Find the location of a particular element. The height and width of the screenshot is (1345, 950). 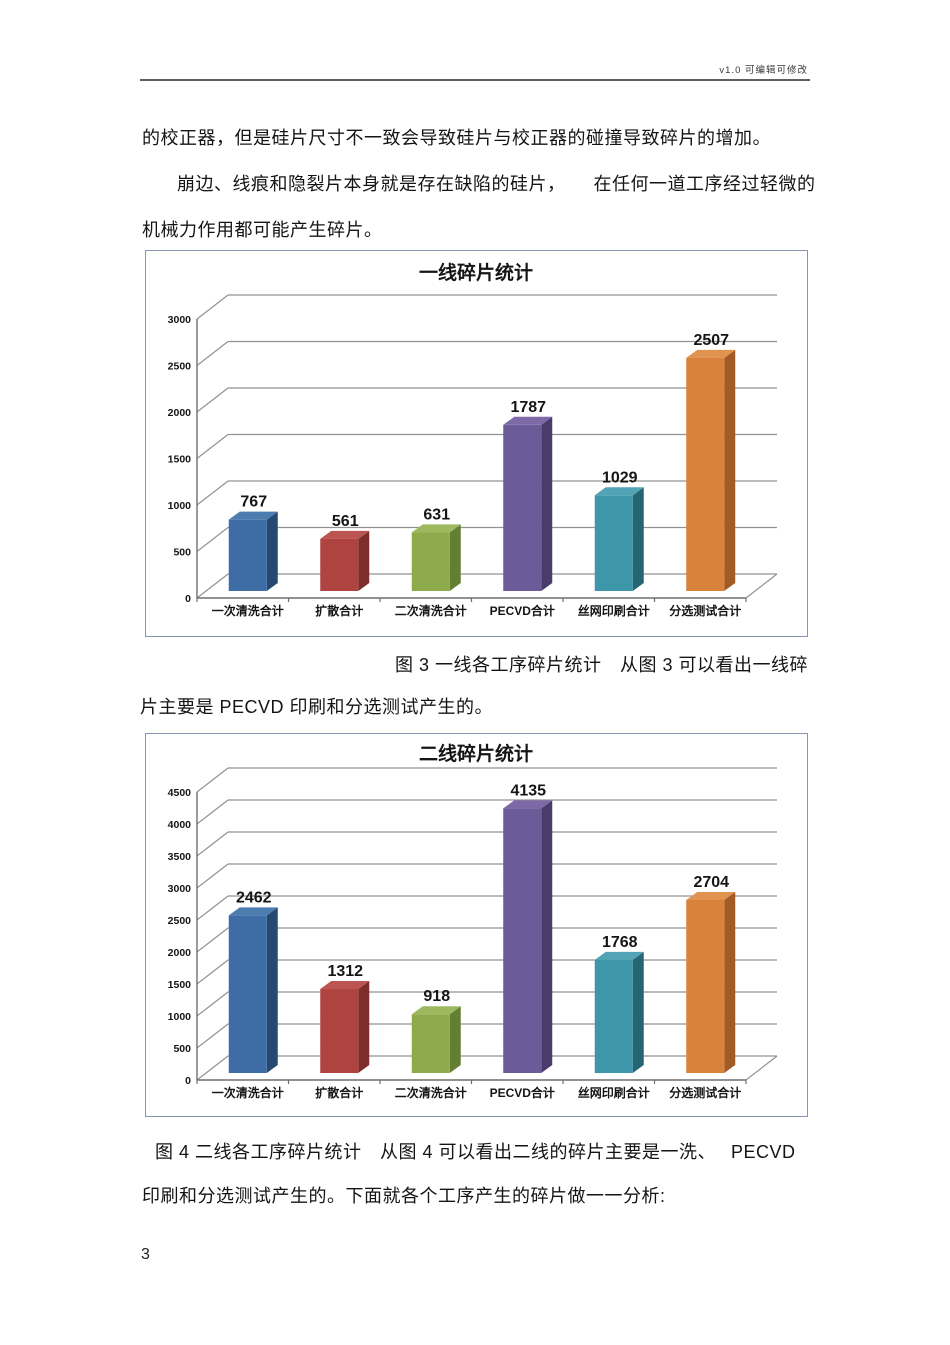

bar-column-二次清洗合计: 631 is located at coordinates (436, 548).